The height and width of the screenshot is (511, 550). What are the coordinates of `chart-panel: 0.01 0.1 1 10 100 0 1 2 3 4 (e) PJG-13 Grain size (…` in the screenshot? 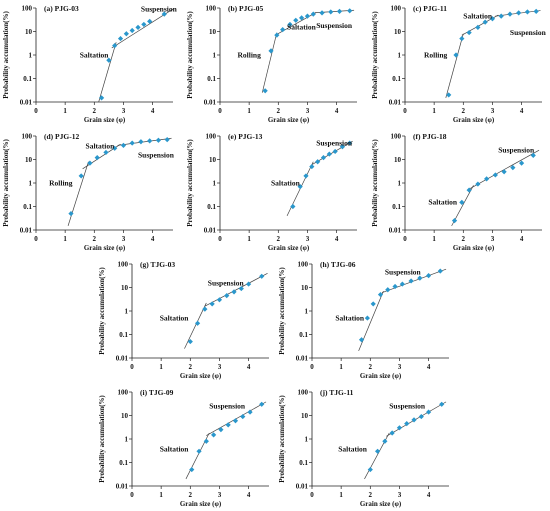 It's located at (271, 192).